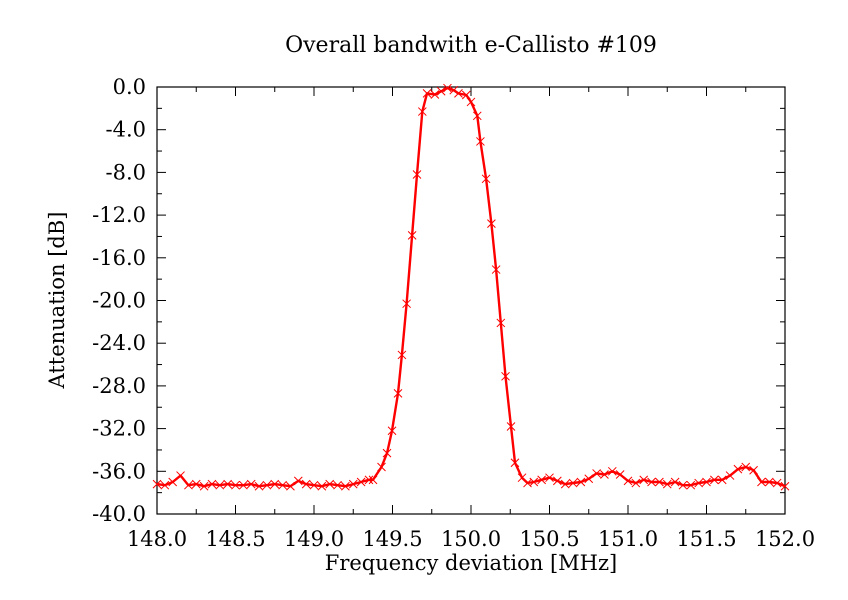 This screenshot has height=600, width=848. What do you see at coordinates (785, 539) in the screenshot?
I see `x-tick-label: 152.0` at bounding box center [785, 539].